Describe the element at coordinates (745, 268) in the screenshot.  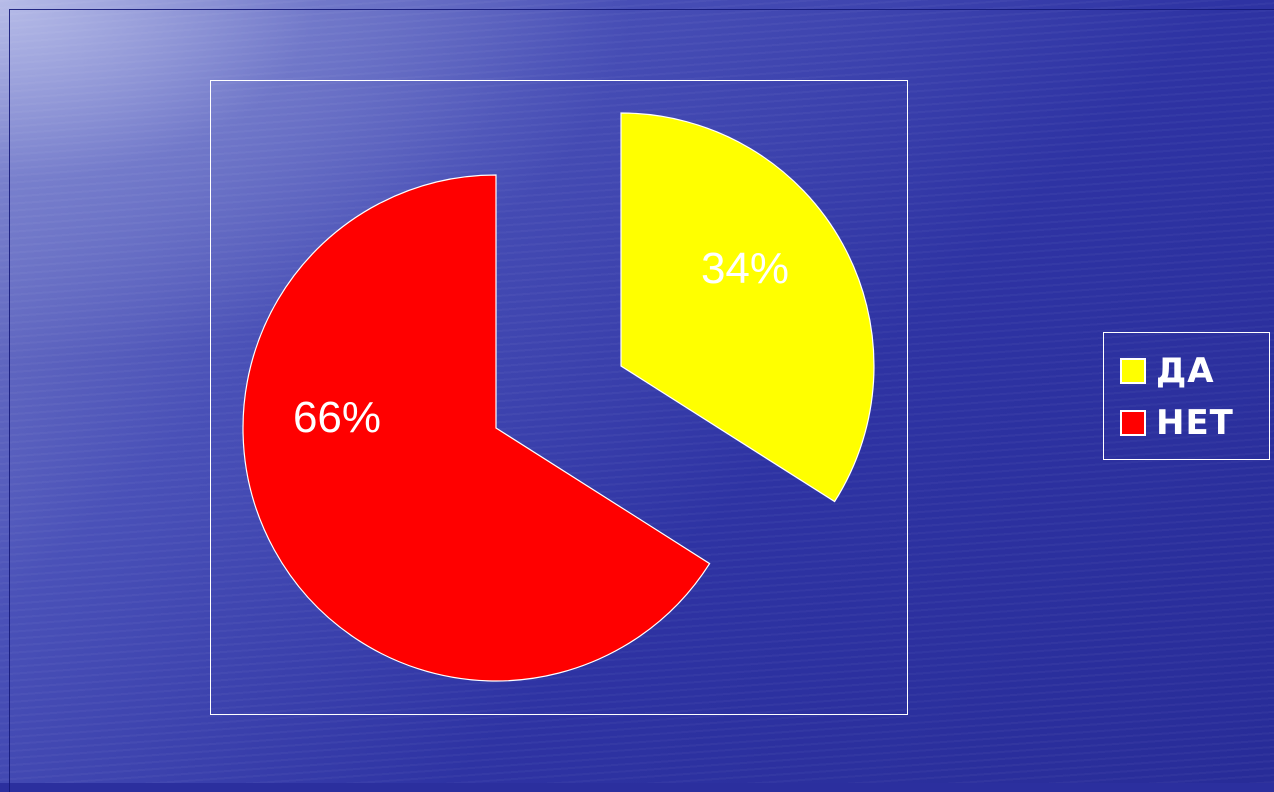
I see `pie-label-da: 34%` at that location.